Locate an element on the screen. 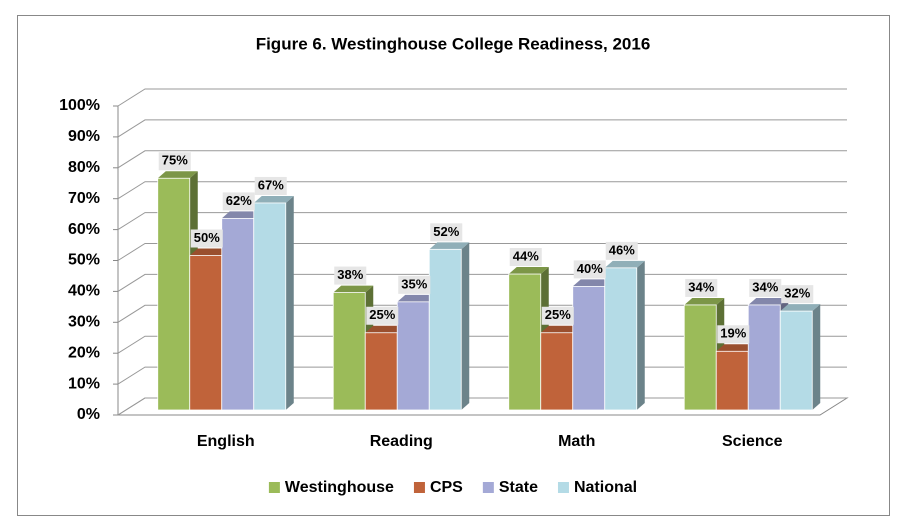 This screenshot has width=903, height=528. x-tick-label: English is located at coordinates (226, 441).